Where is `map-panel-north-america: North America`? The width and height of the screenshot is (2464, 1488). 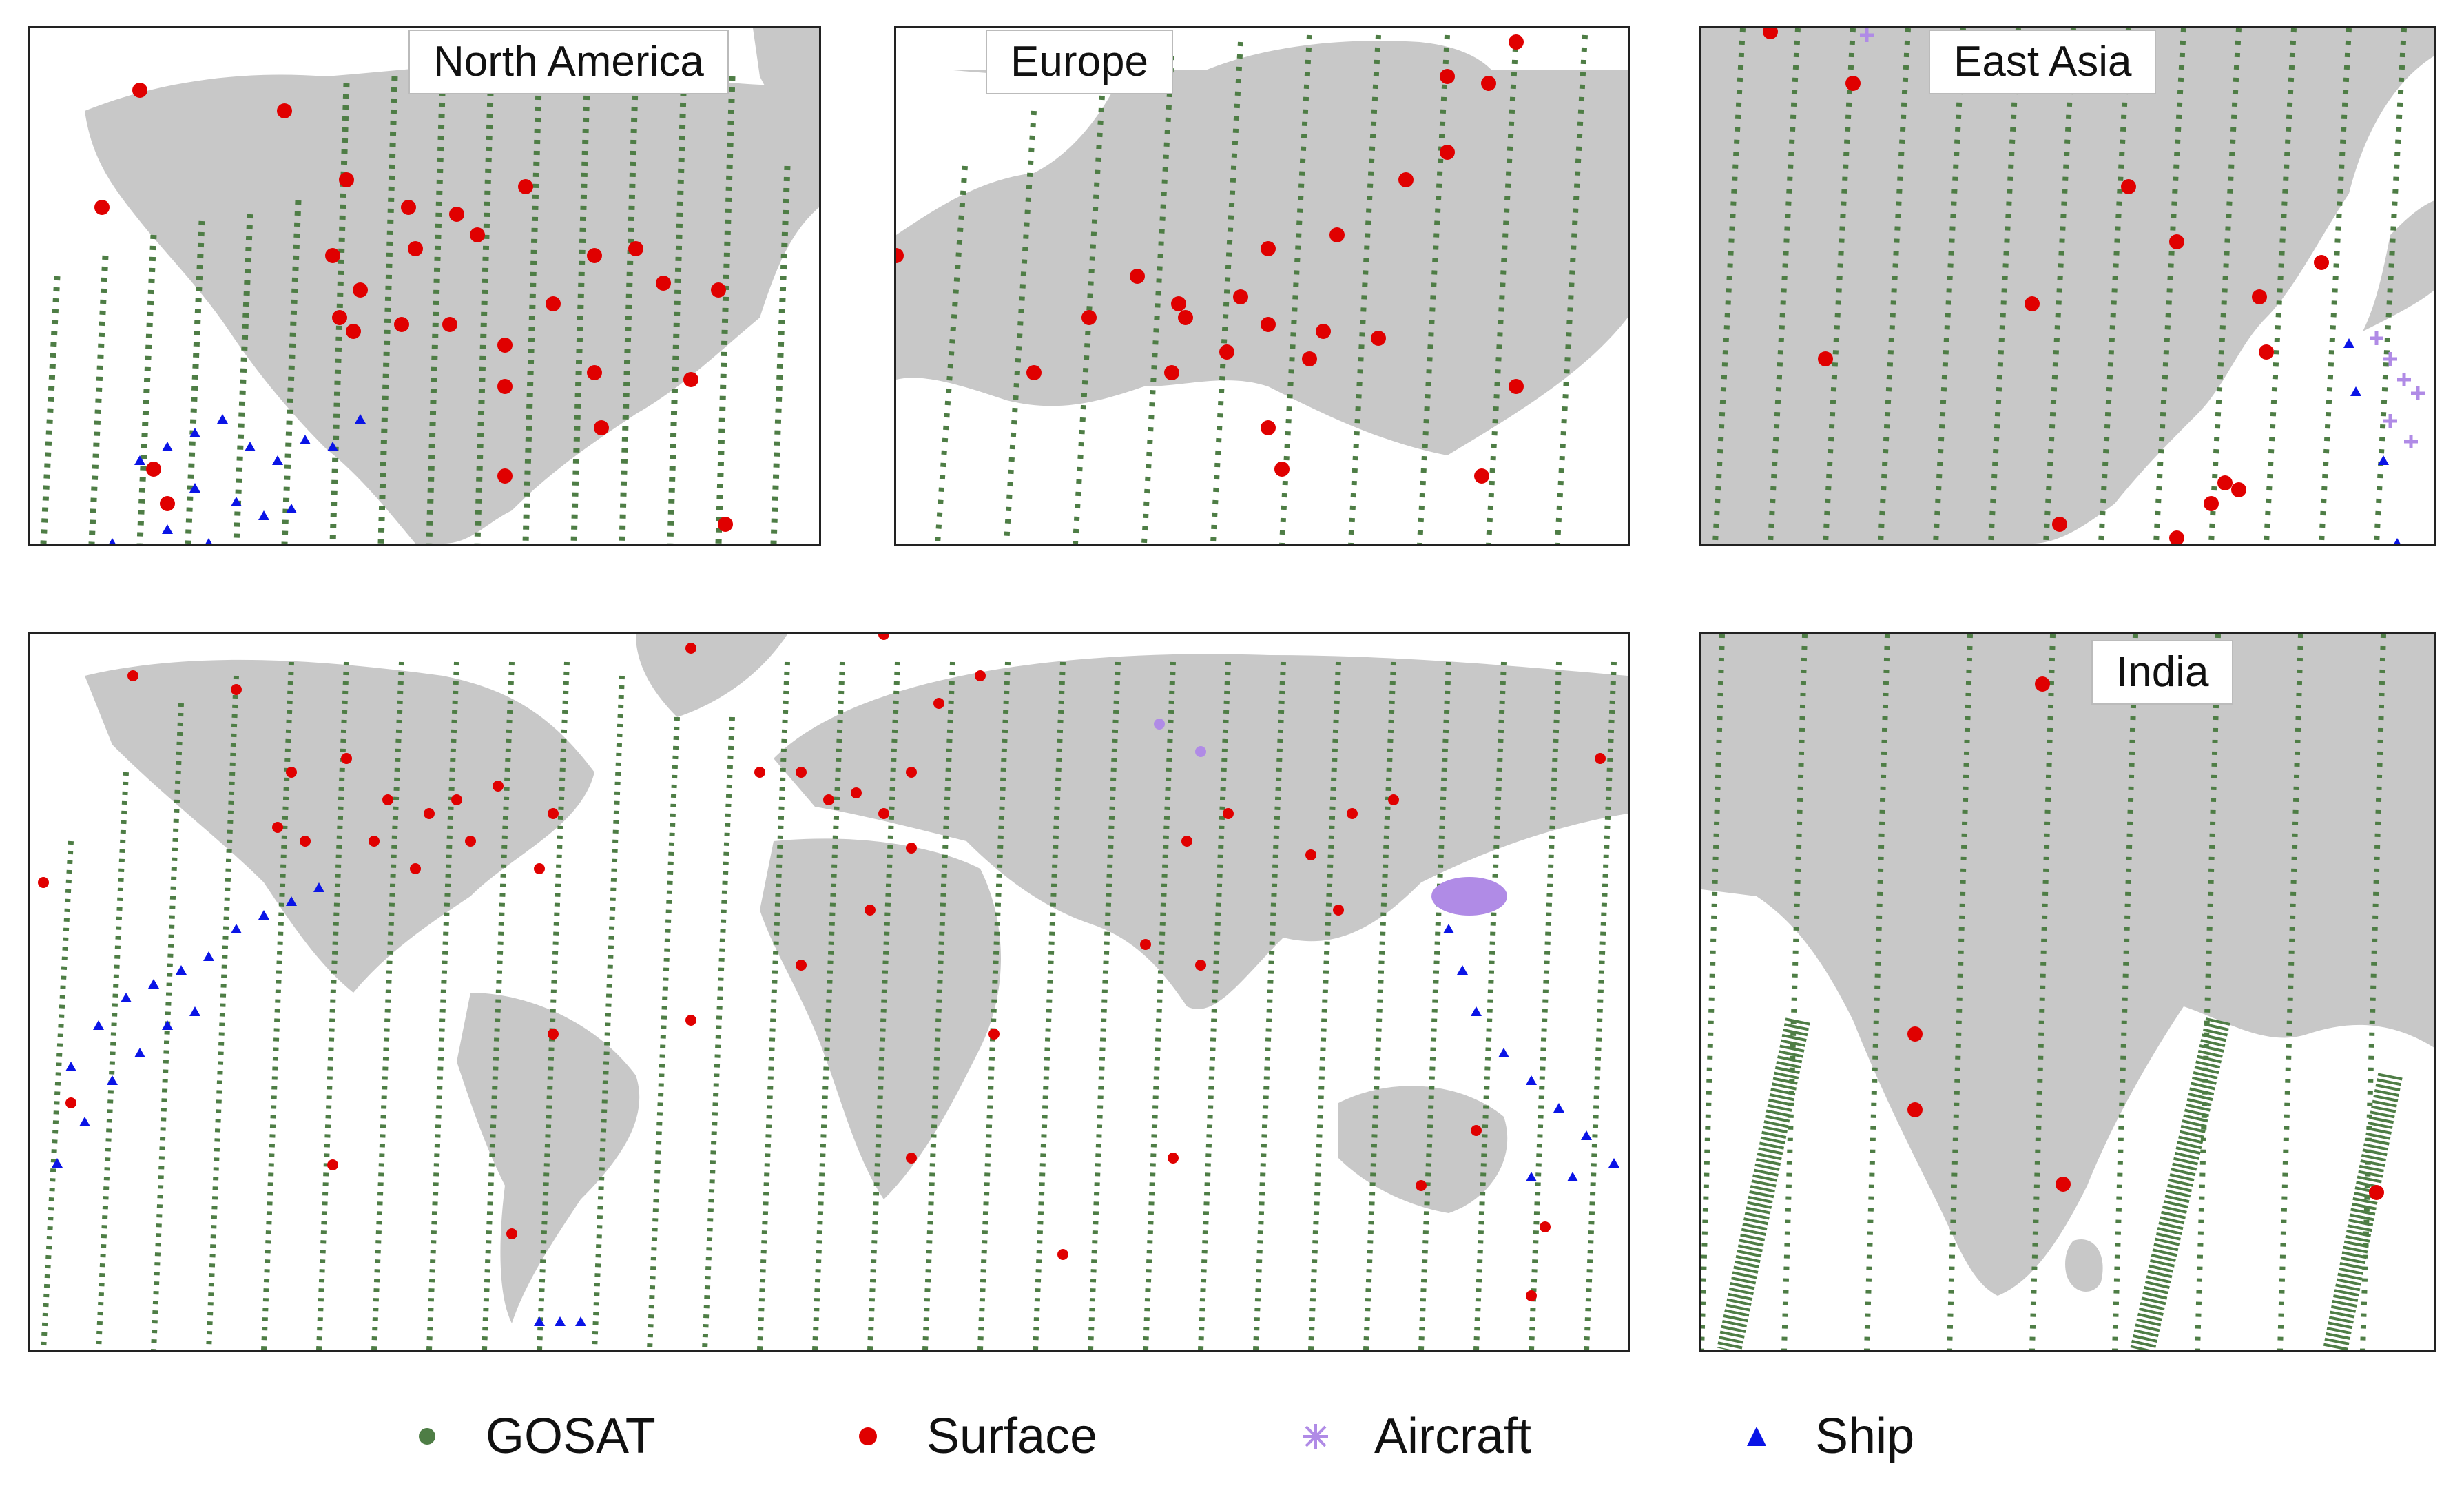 map-panel-north-america: North America is located at coordinates (424, 286).